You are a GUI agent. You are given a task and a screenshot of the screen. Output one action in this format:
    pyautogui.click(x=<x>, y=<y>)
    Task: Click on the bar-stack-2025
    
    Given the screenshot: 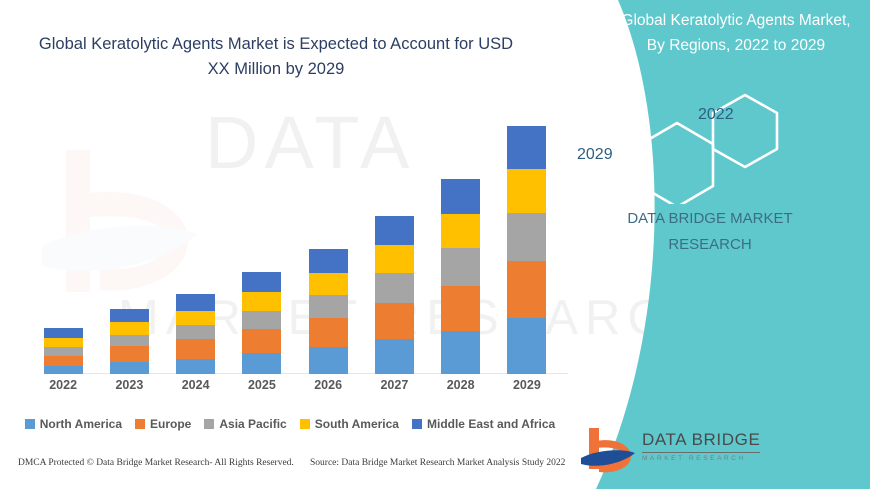 What is the action you would take?
    pyautogui.click(x=262, y=323)
    